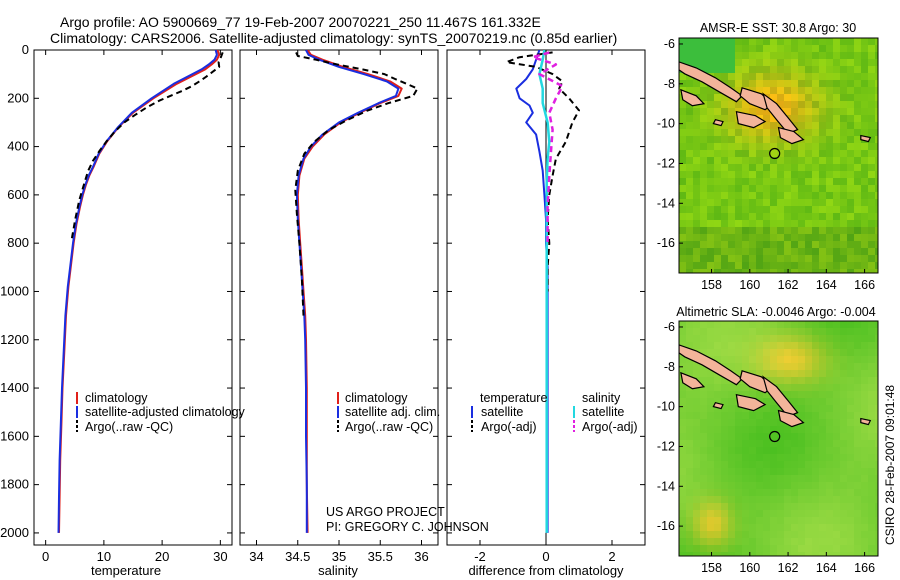 The height and width of the screenshot is (580, 900). I want to click on map-y-tick-label: -8, so click(669, 367).